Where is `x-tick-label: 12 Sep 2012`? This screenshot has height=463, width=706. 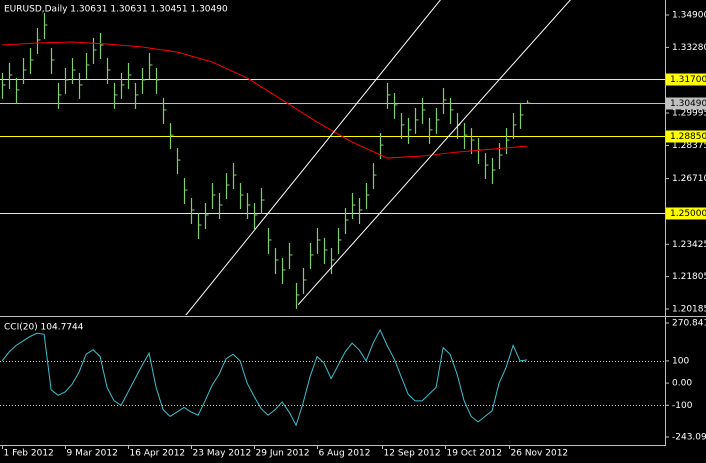
x-tick-label: 12 Sep 2012 is located at coordinates (412, 454).